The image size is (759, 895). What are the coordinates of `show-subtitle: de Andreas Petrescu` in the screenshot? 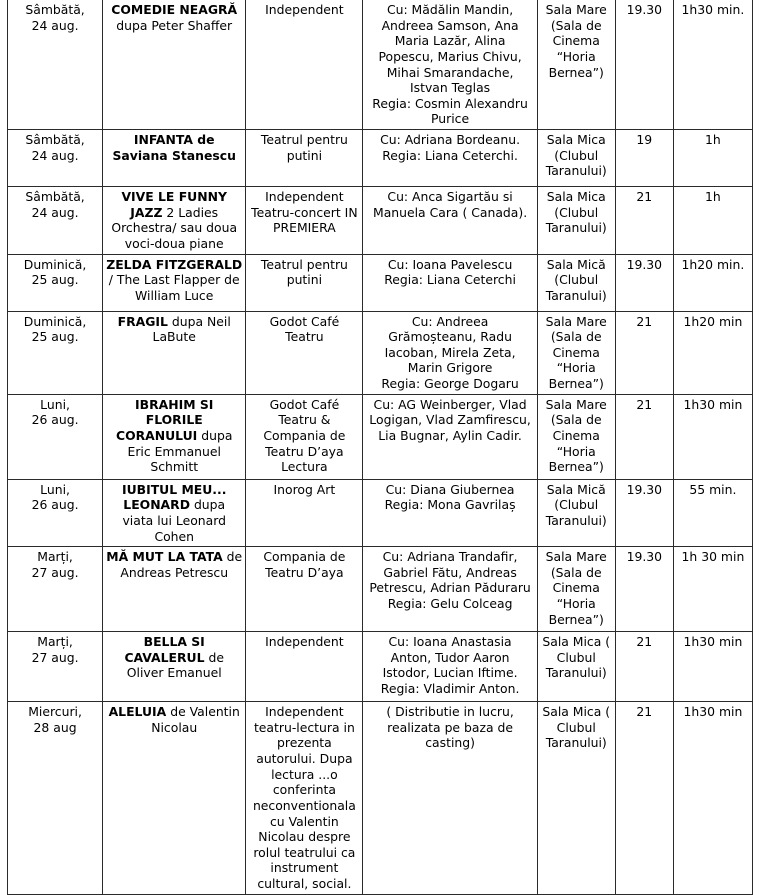 It's located at (181, 564).